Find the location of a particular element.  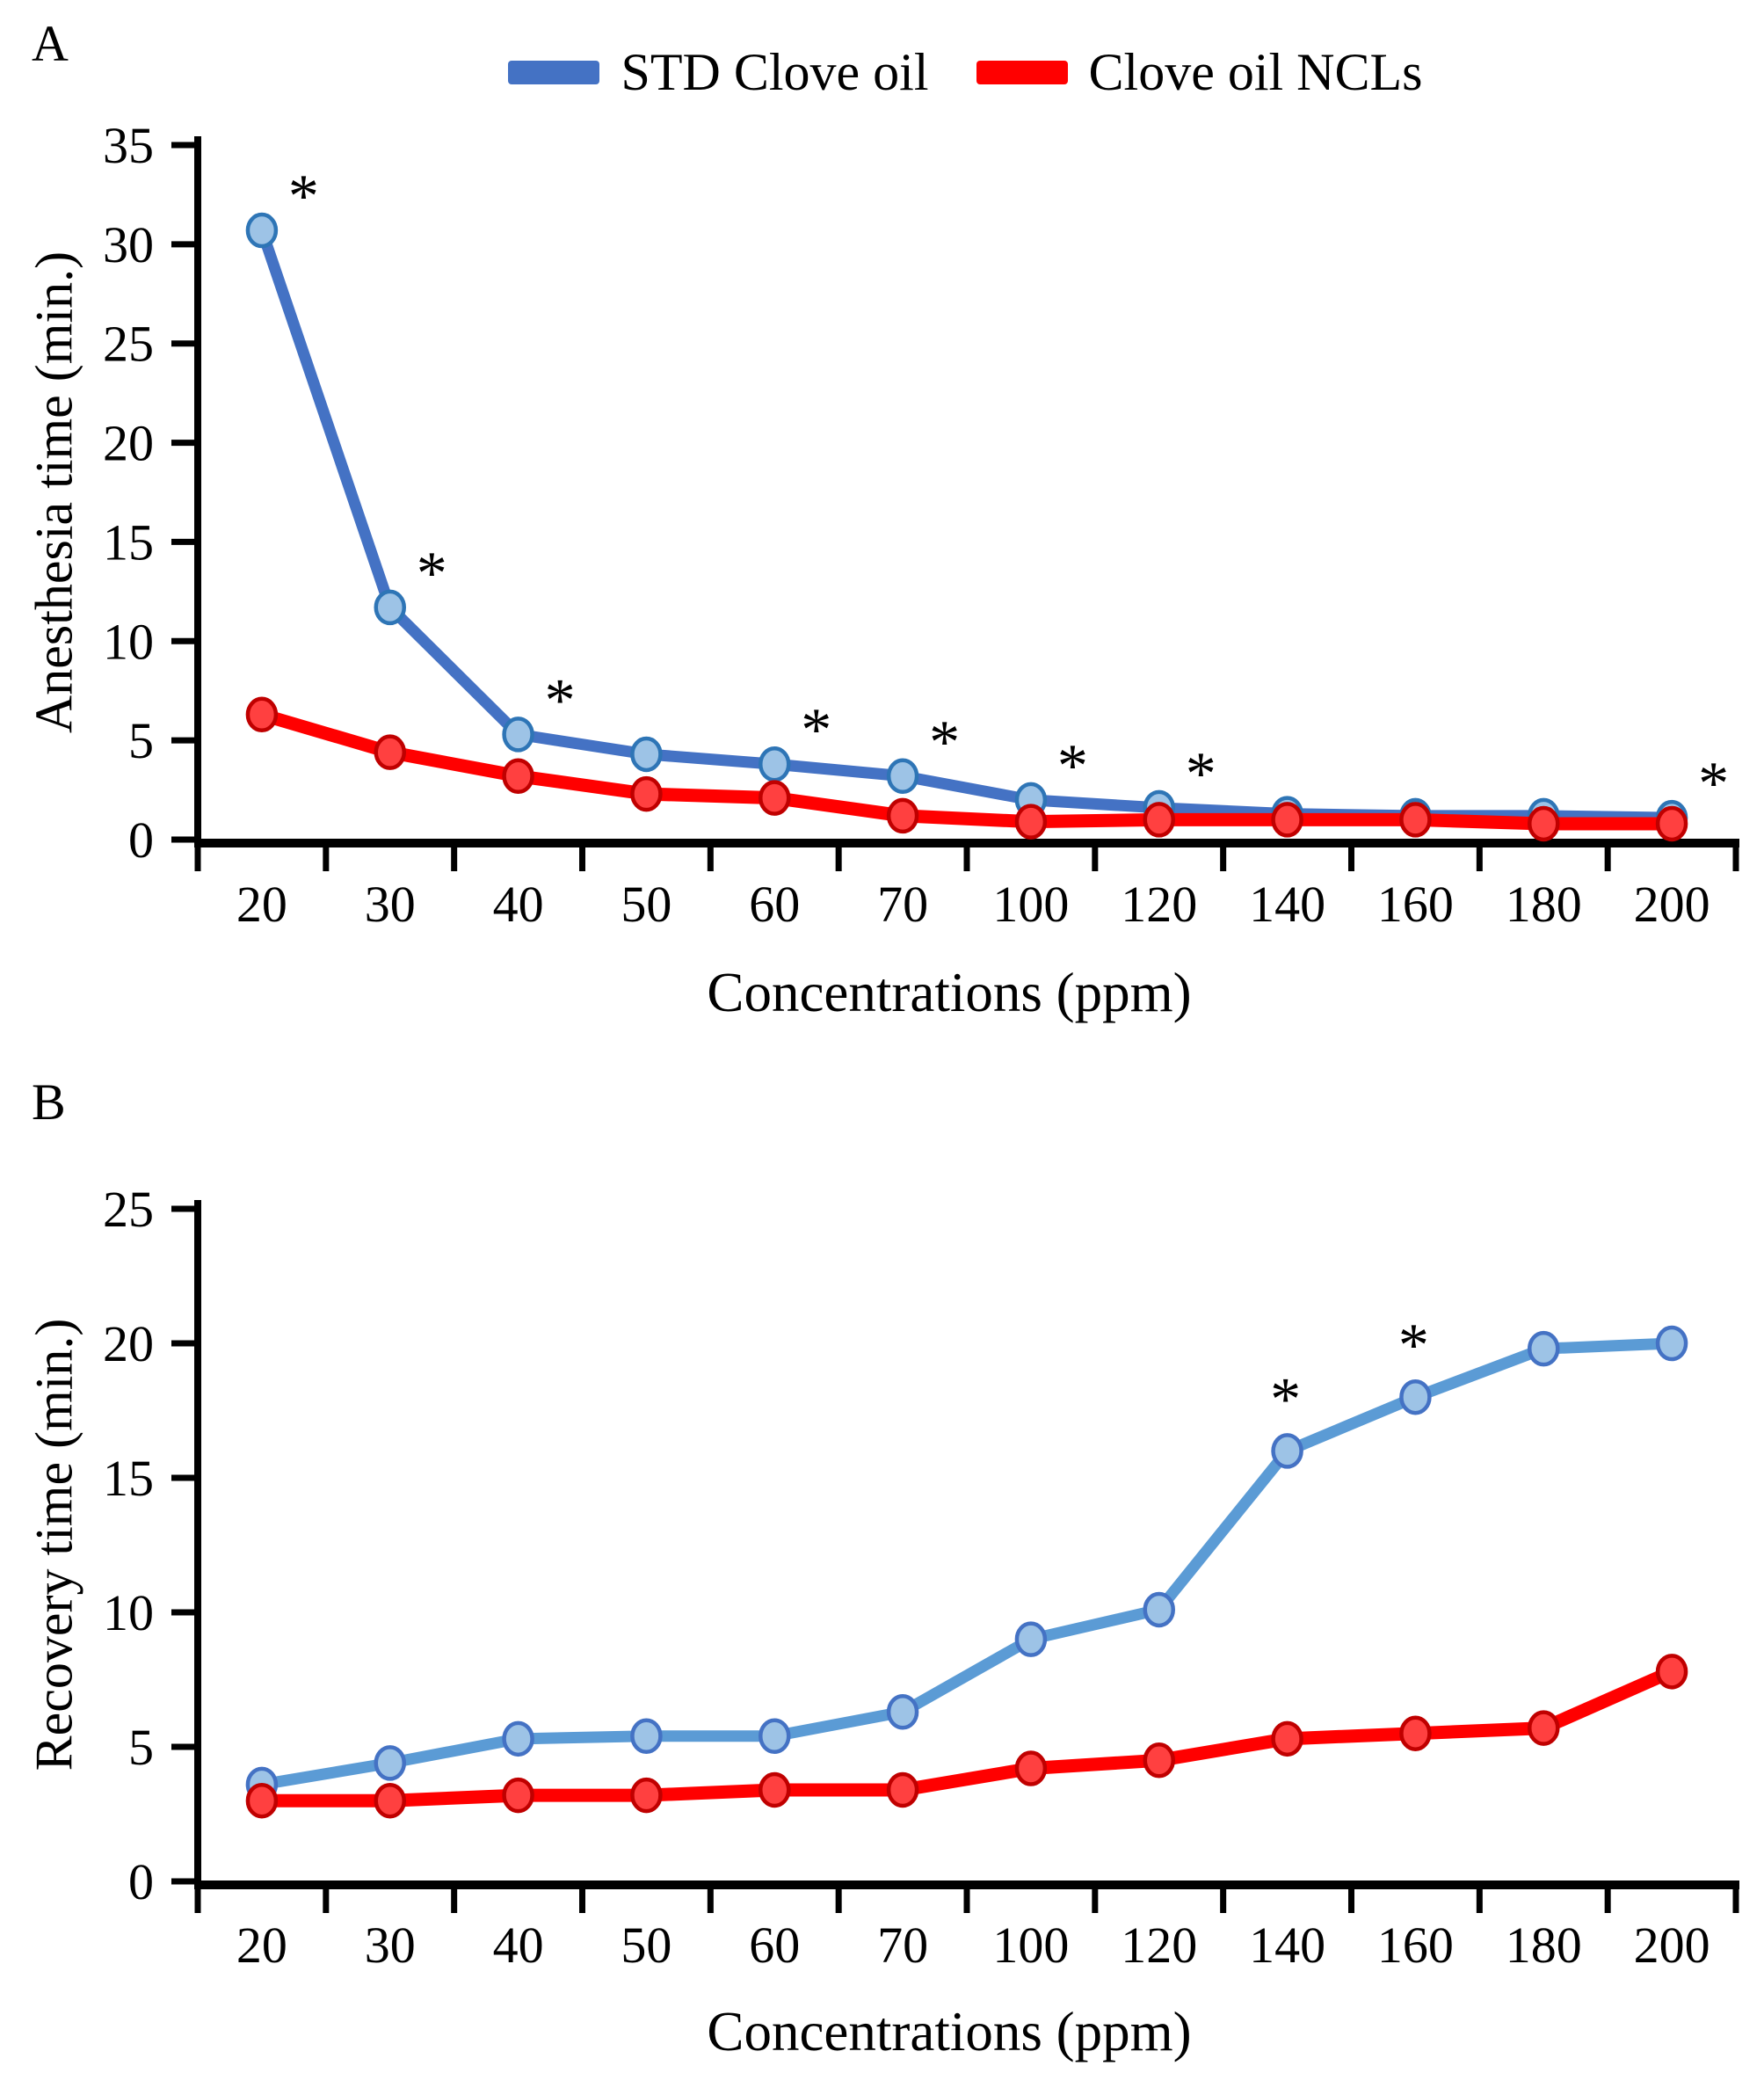

y-tick-label: 30 is located at coordinates (128, 245).